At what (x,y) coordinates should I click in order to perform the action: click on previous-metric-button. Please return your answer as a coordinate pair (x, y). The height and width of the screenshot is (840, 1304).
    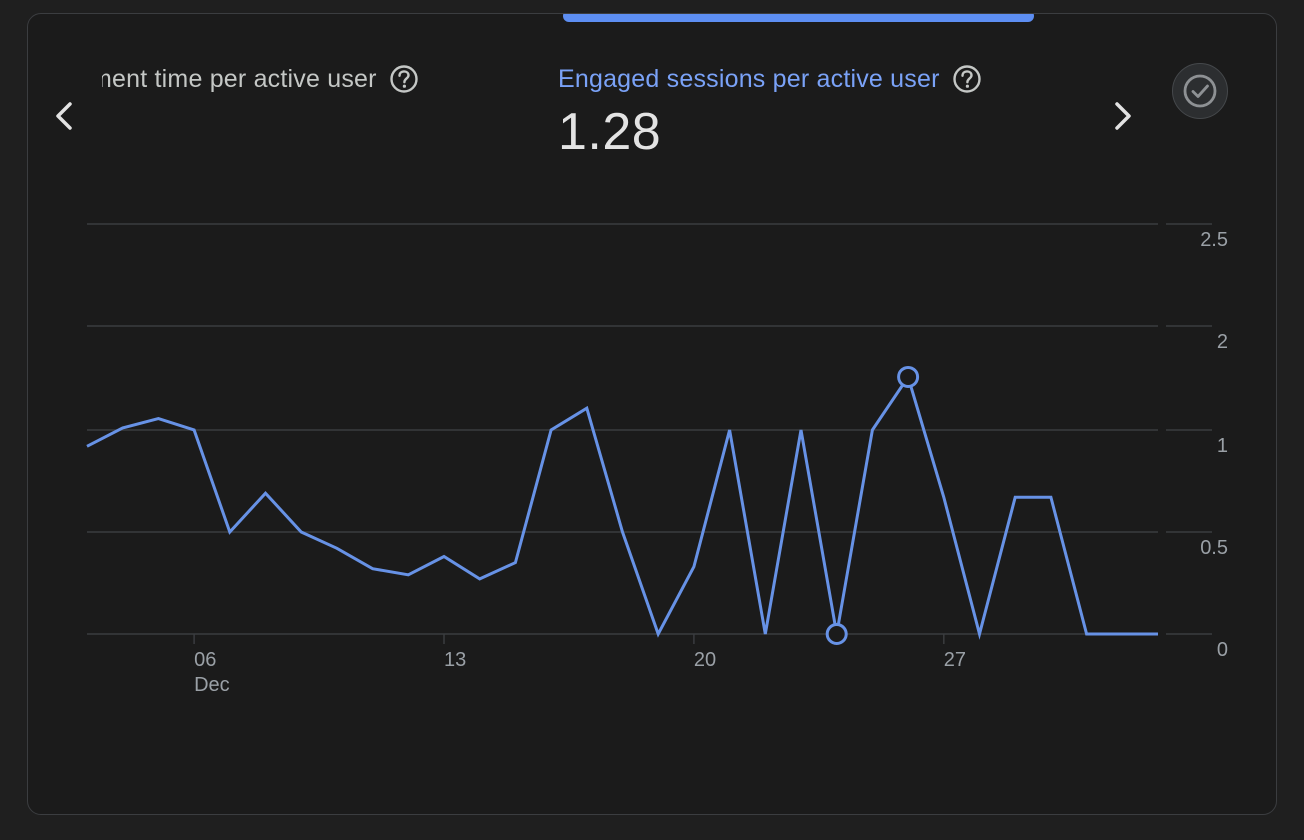
    Looking at the image, I should click on (64, 116).